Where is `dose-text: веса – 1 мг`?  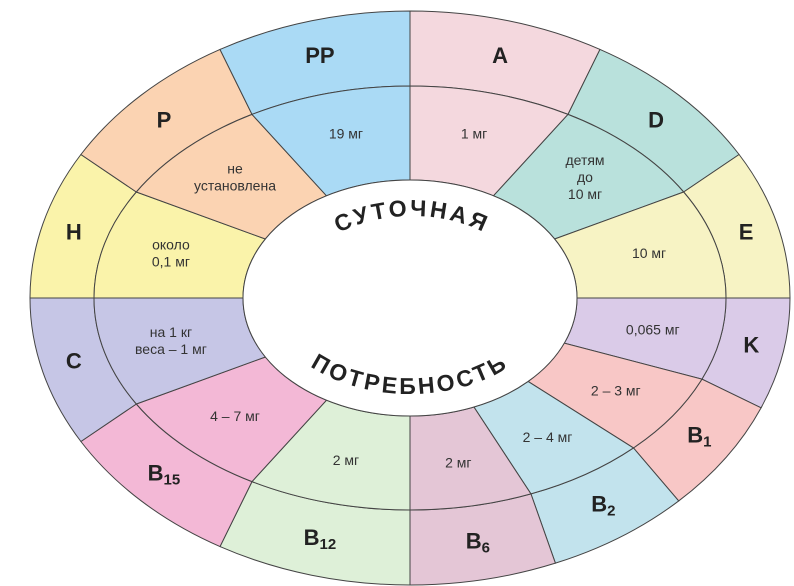
dose-text: веса – 1 мг is located at coordinates (171, 349).